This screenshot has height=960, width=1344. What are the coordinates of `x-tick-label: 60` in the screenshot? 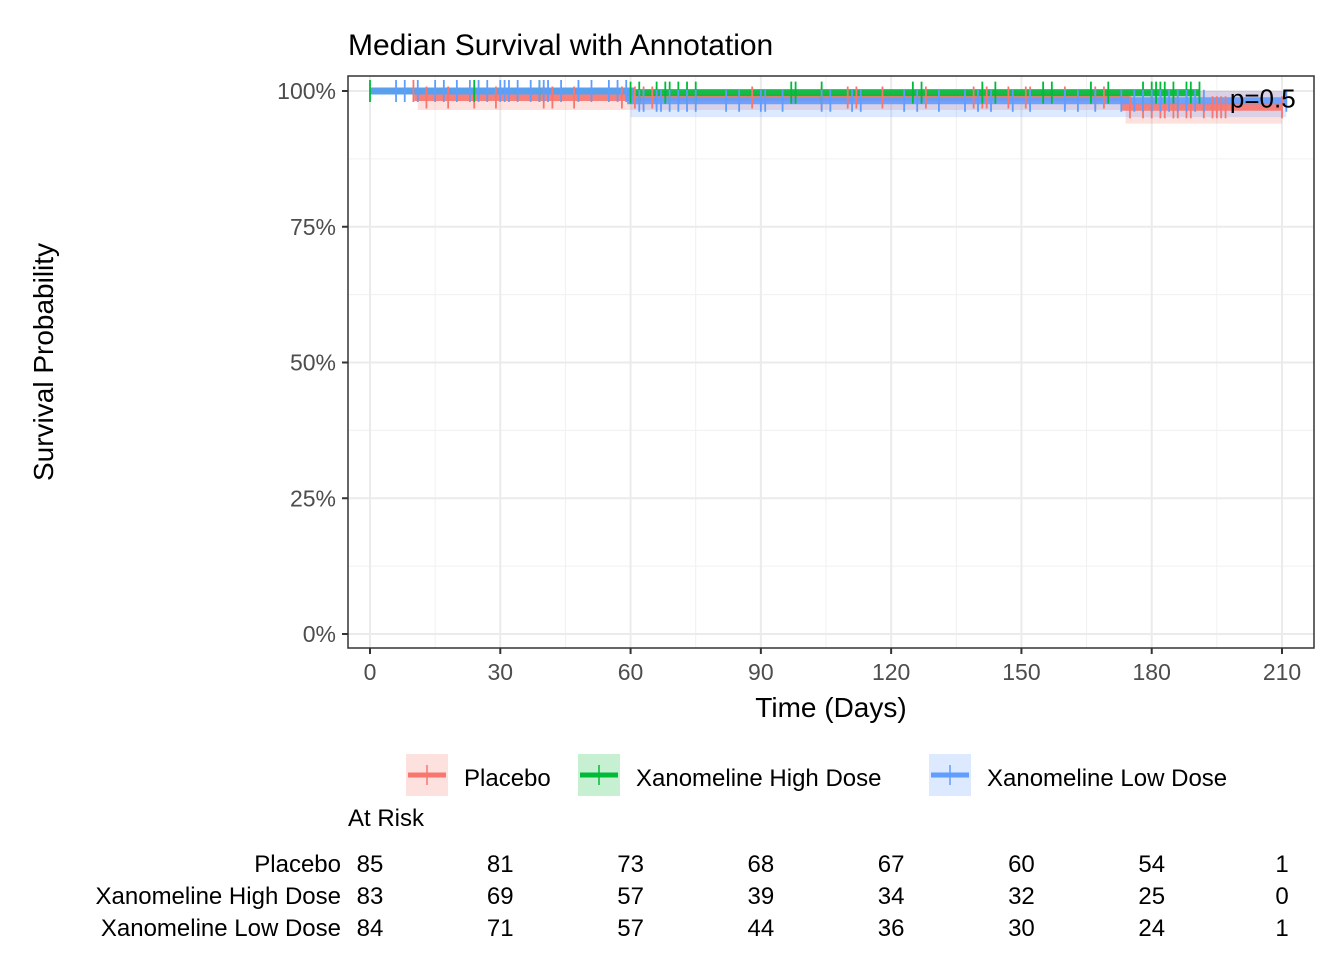 It's located at (631, 672).